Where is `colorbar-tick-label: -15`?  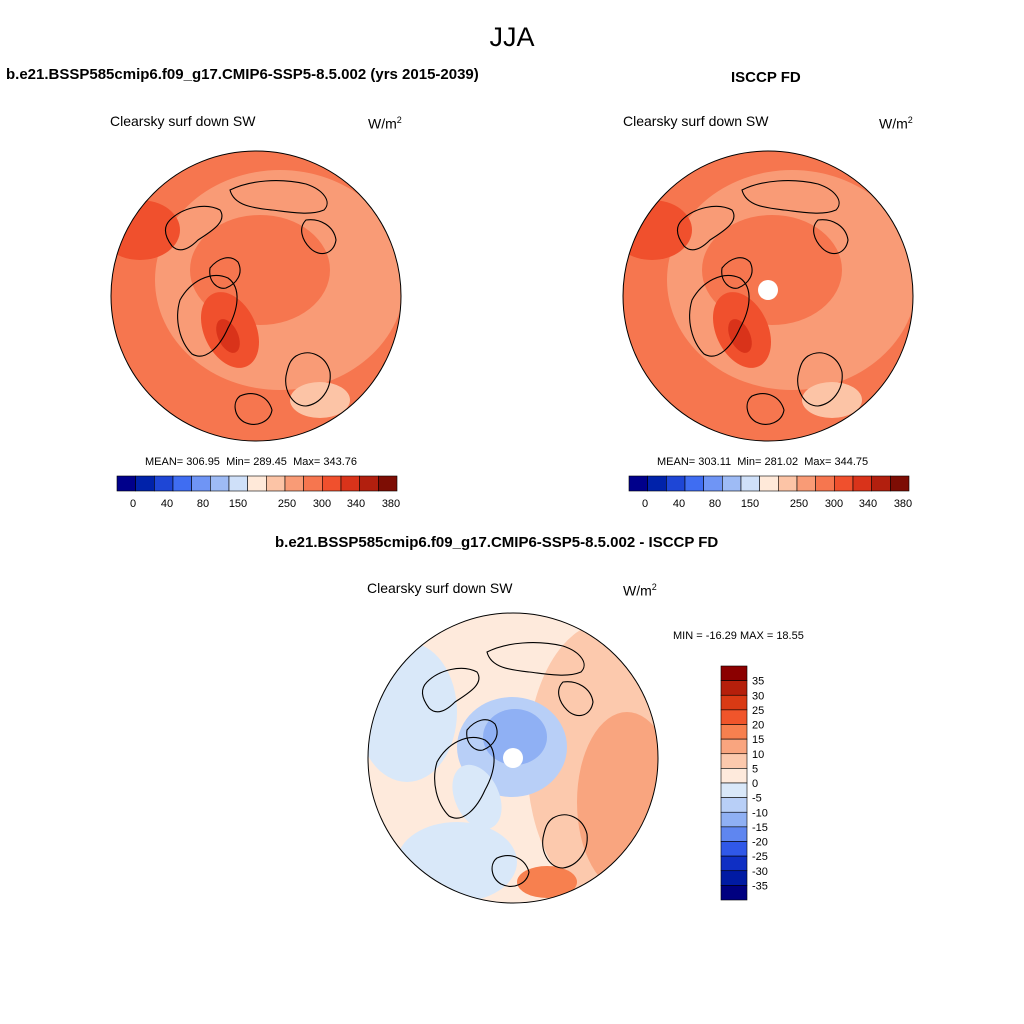
colorbar-tick-label: -15 is located at coordinates (760, 828).